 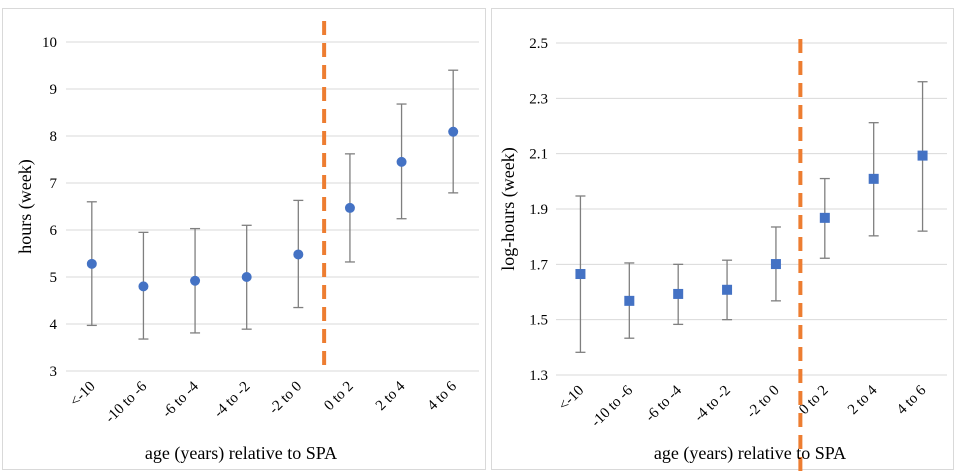 I want to click on y-tick-label: 4, so click(x=54, y=325).